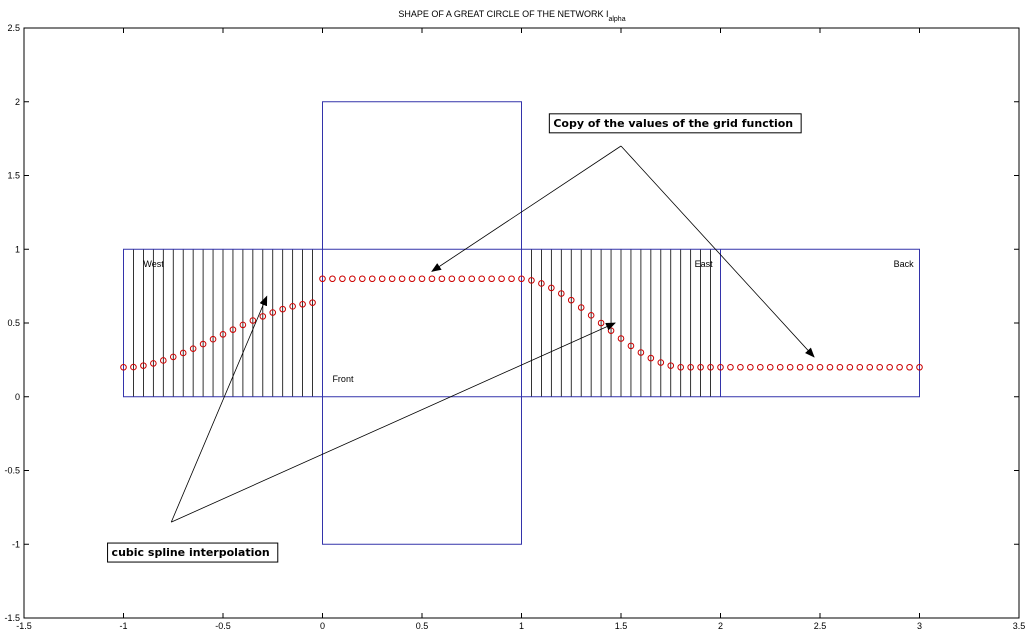 Image resolution: width=1026 pixels, height=633 pixels. I want to click on vertical-grid-lines, so click(422, 323).